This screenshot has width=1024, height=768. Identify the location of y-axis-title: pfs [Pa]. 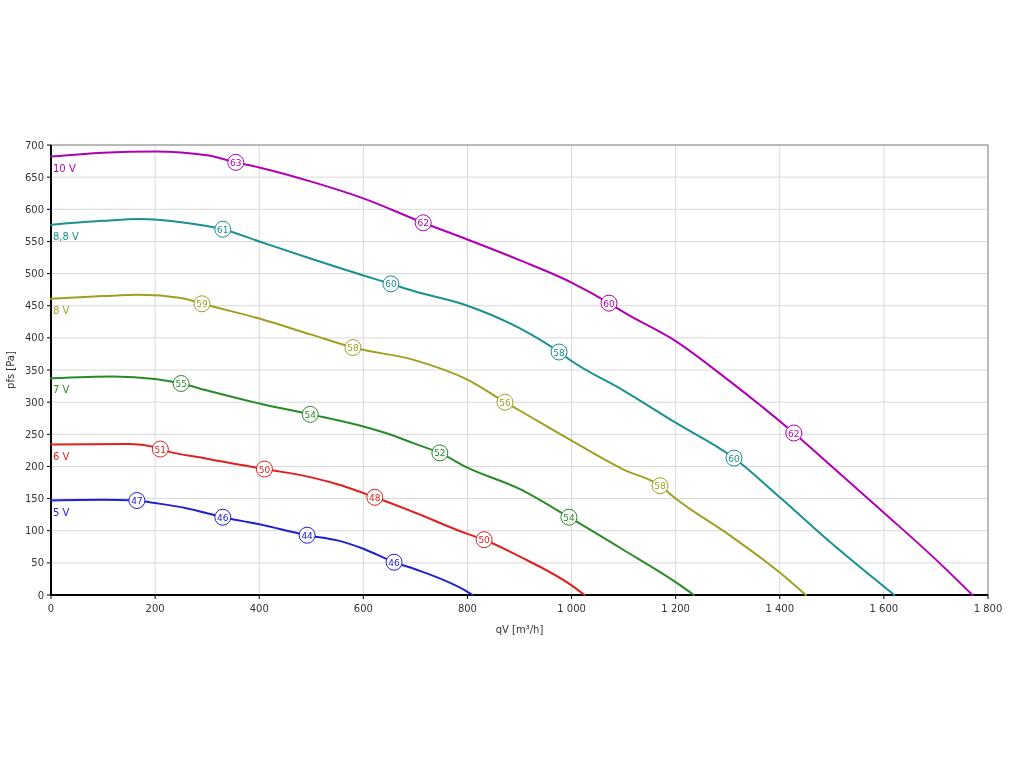
(10, 370).